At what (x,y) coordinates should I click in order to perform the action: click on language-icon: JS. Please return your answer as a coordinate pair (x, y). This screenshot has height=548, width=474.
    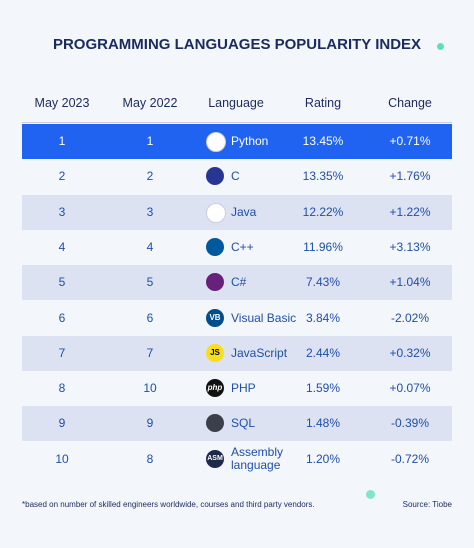
    Looking at the image, I should click on (215, 352).